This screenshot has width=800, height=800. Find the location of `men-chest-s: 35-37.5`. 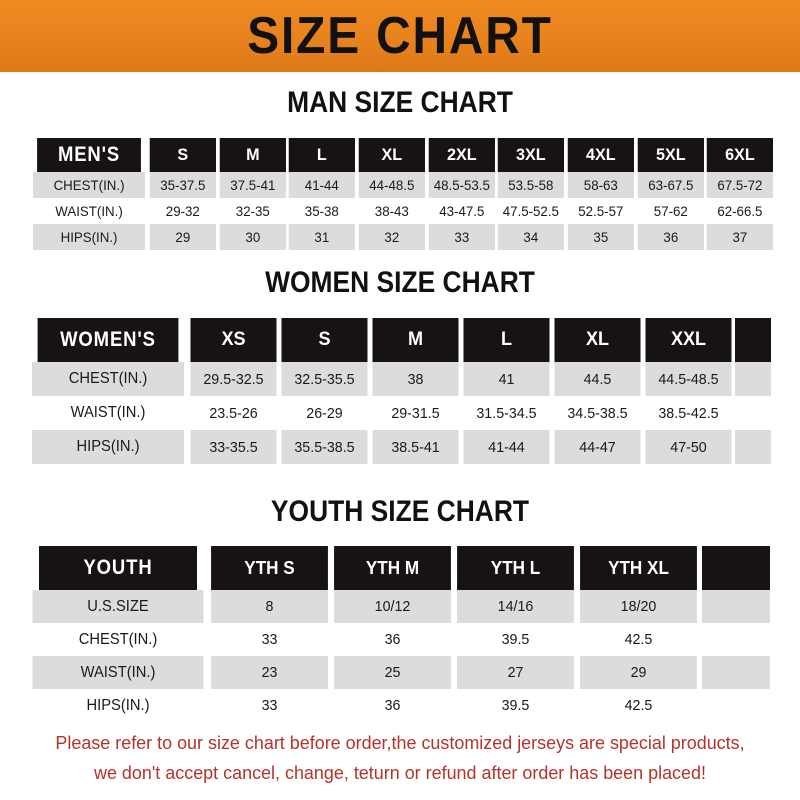

men-chest-s: 35-37.5 is located at coordinates (182, 185).